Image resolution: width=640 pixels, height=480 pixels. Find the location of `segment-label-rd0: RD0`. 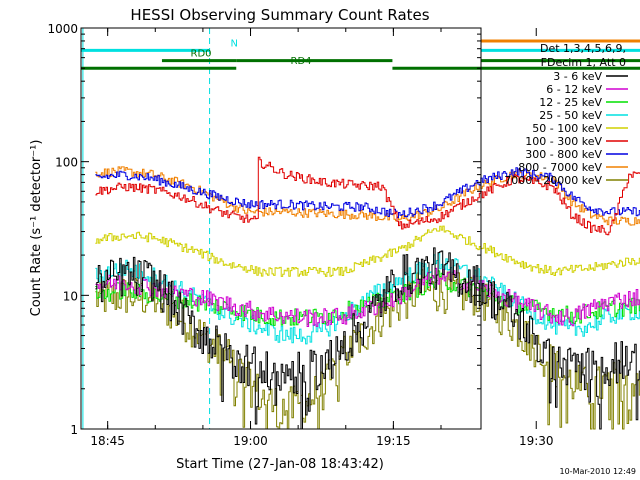

segment-label-rd0: RD0 is located at coordinates (201, 54).